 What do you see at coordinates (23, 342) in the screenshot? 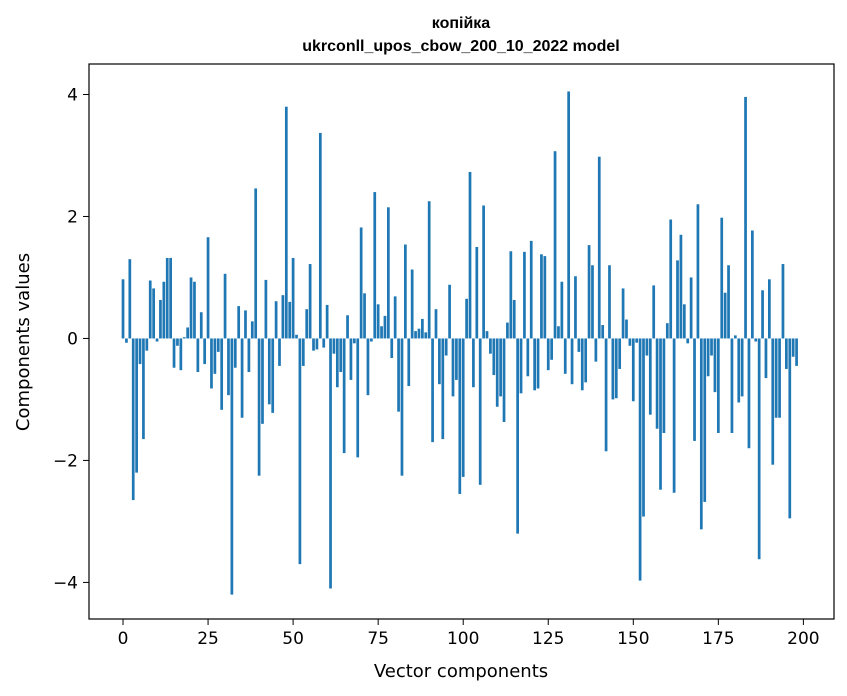
I see `y-axis-label: Components values` at bounding box center [23, 342].